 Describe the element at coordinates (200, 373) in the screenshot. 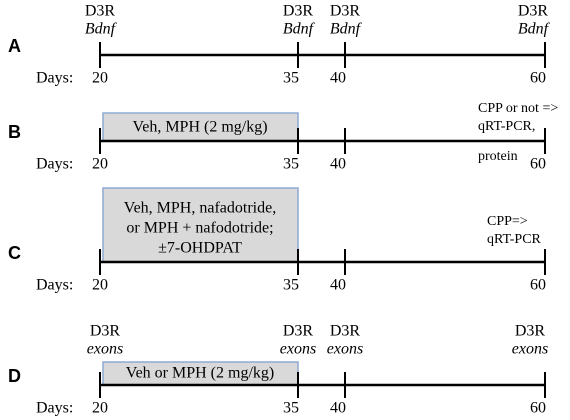

I see `treatment-text: Veh or MPH (2 mg/kg)` at that location.